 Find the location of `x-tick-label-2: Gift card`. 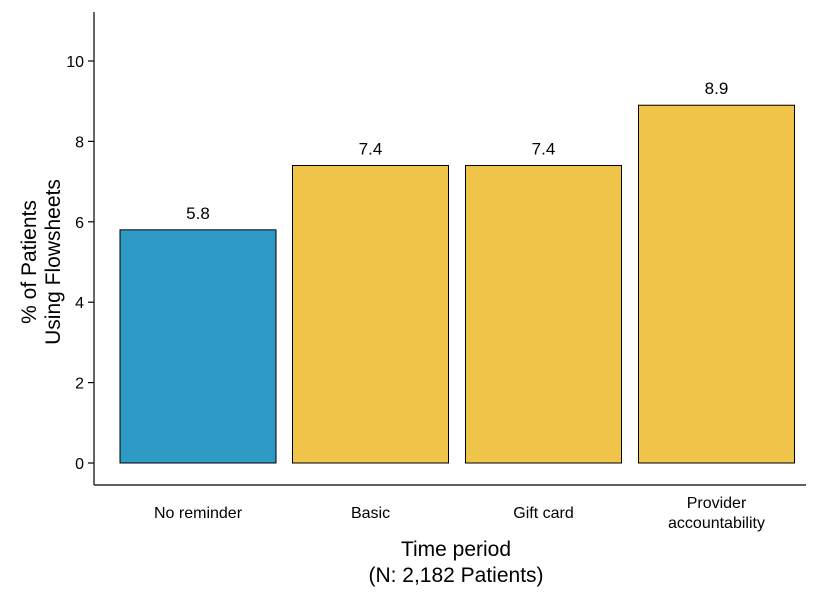

x-tick-label-2: Gift card is located at coordinates (543, 513).